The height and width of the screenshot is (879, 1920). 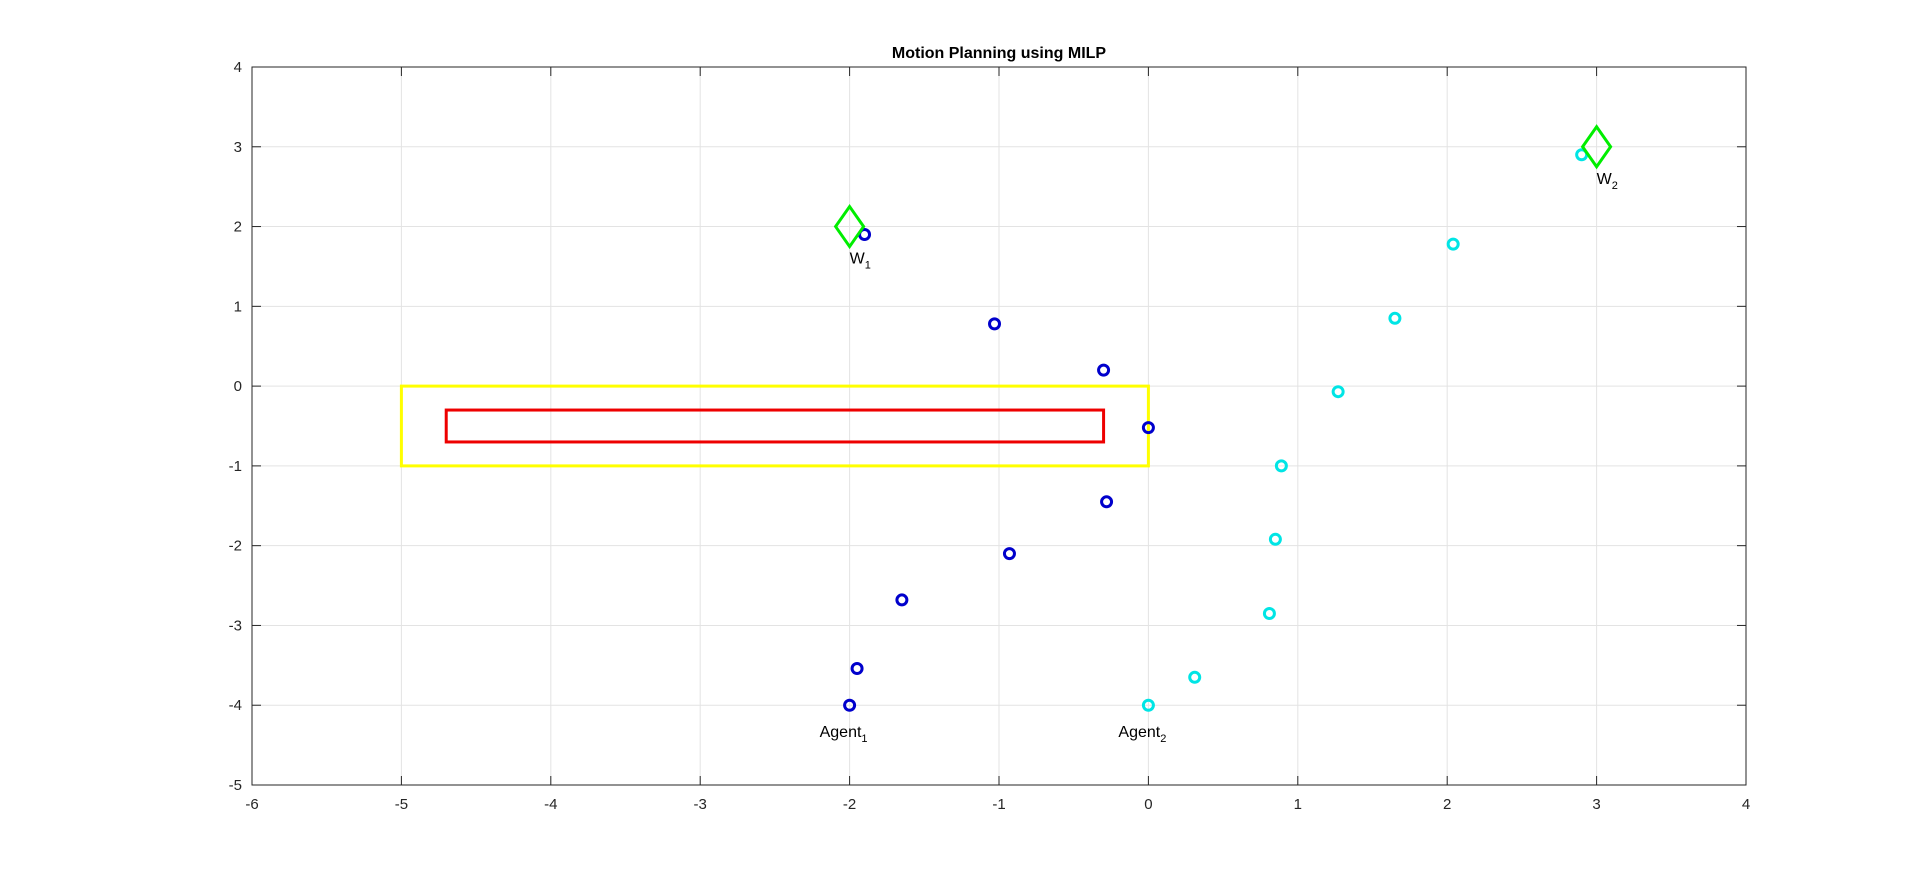 What do you see at coordinates (401, 804) in the screenshot?
I see `x-tick-label: -5` at bounding box center [401, 804].